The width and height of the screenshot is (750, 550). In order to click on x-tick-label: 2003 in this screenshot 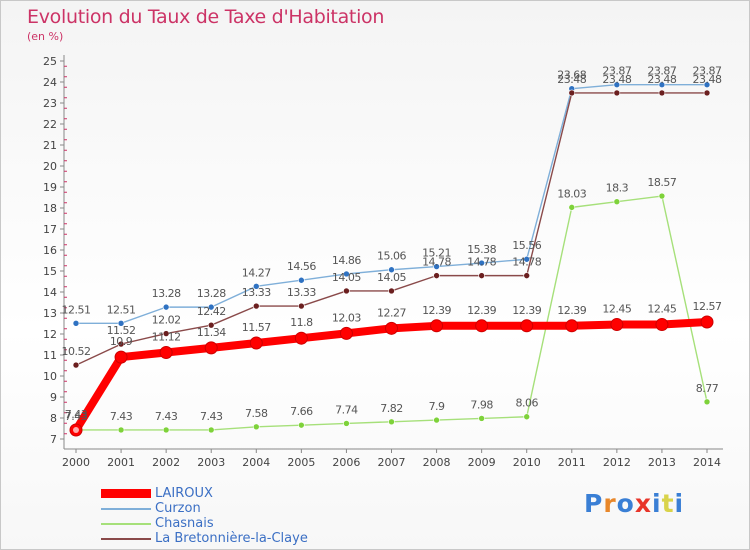, I will do `click(211, 462)`.